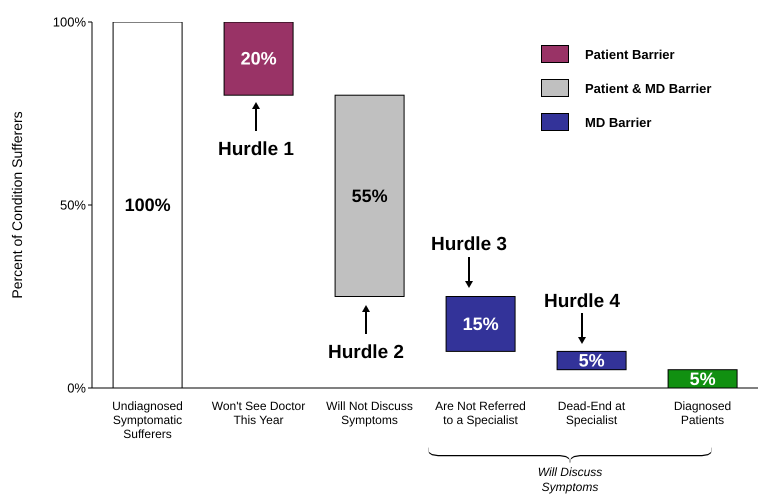 The height and width of the screenshot is (499, 761). What do you see at coordinates (570, 479) in the screenshot?
I see `text: Will Discuss Symptoms` at bounding box center [570, 479].